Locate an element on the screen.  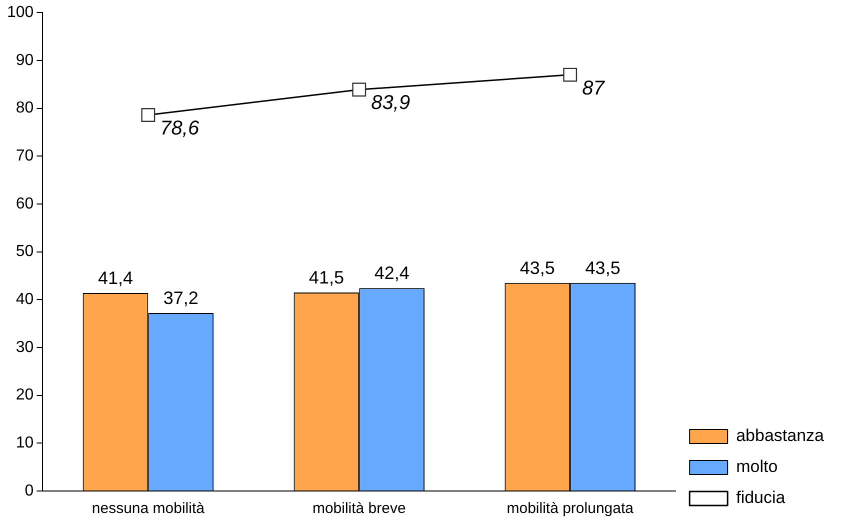
x-tick-label: mobilità prolungata is located at coordinates (570, 509).